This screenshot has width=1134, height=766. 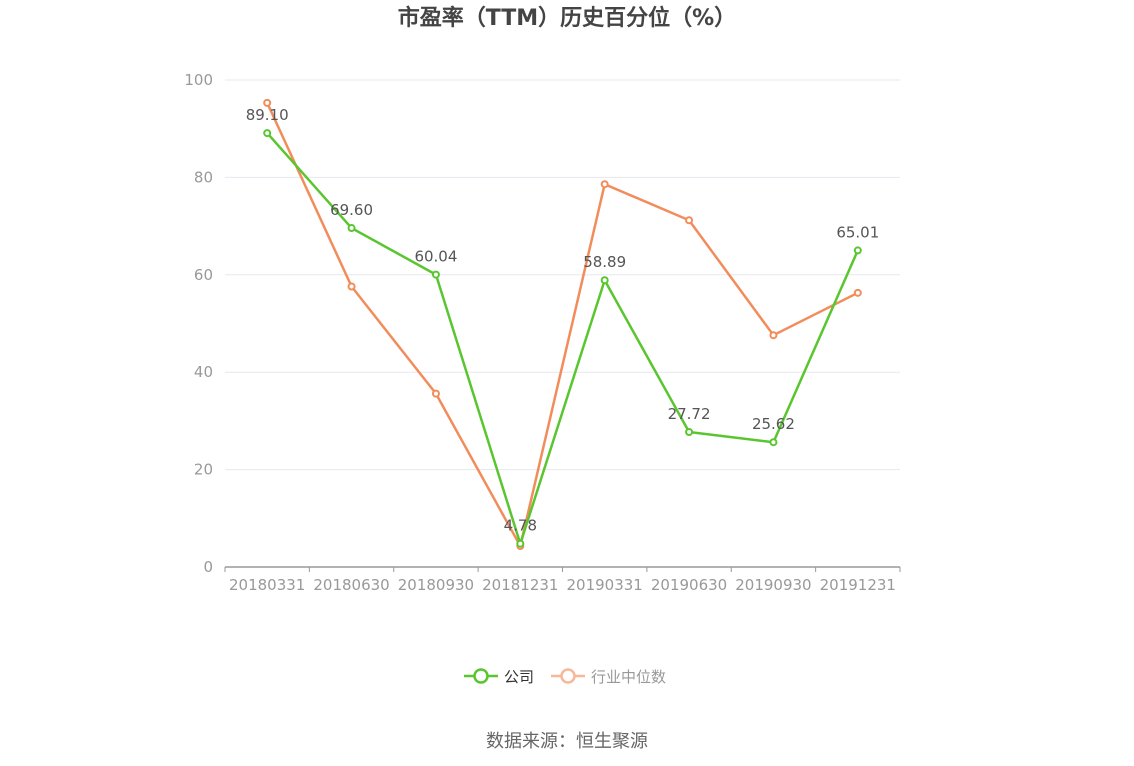 What do you see at coordinates (436, 585) in the screenshot?
I see `x-tick-label: 20180930` at bounding box center [436, 585].